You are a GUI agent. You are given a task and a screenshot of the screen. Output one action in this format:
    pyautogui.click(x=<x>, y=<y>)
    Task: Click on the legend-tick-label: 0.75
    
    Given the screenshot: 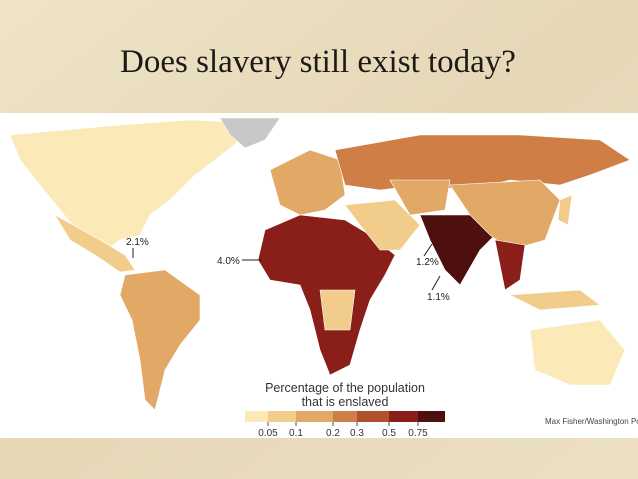 What is the action you would take?
    pyautogui.click(x=418, y=433)
    